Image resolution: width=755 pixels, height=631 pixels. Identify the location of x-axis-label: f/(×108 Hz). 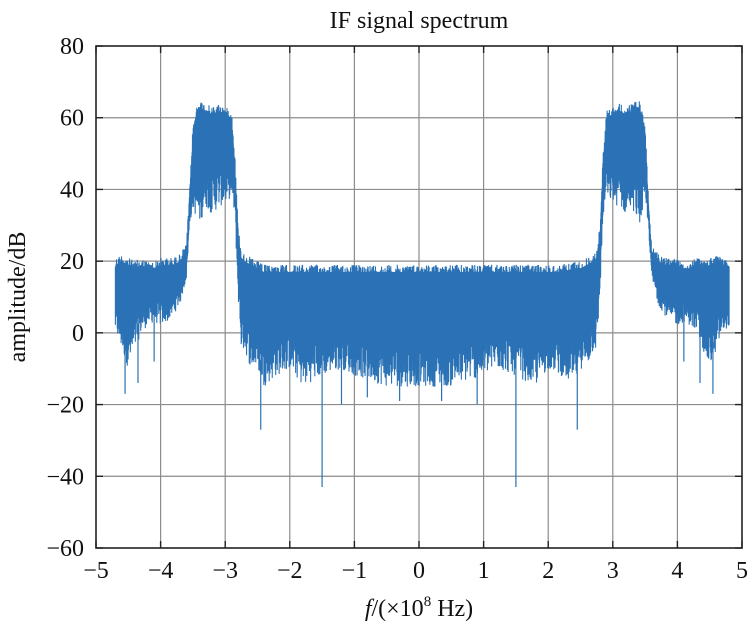
(419, 608).